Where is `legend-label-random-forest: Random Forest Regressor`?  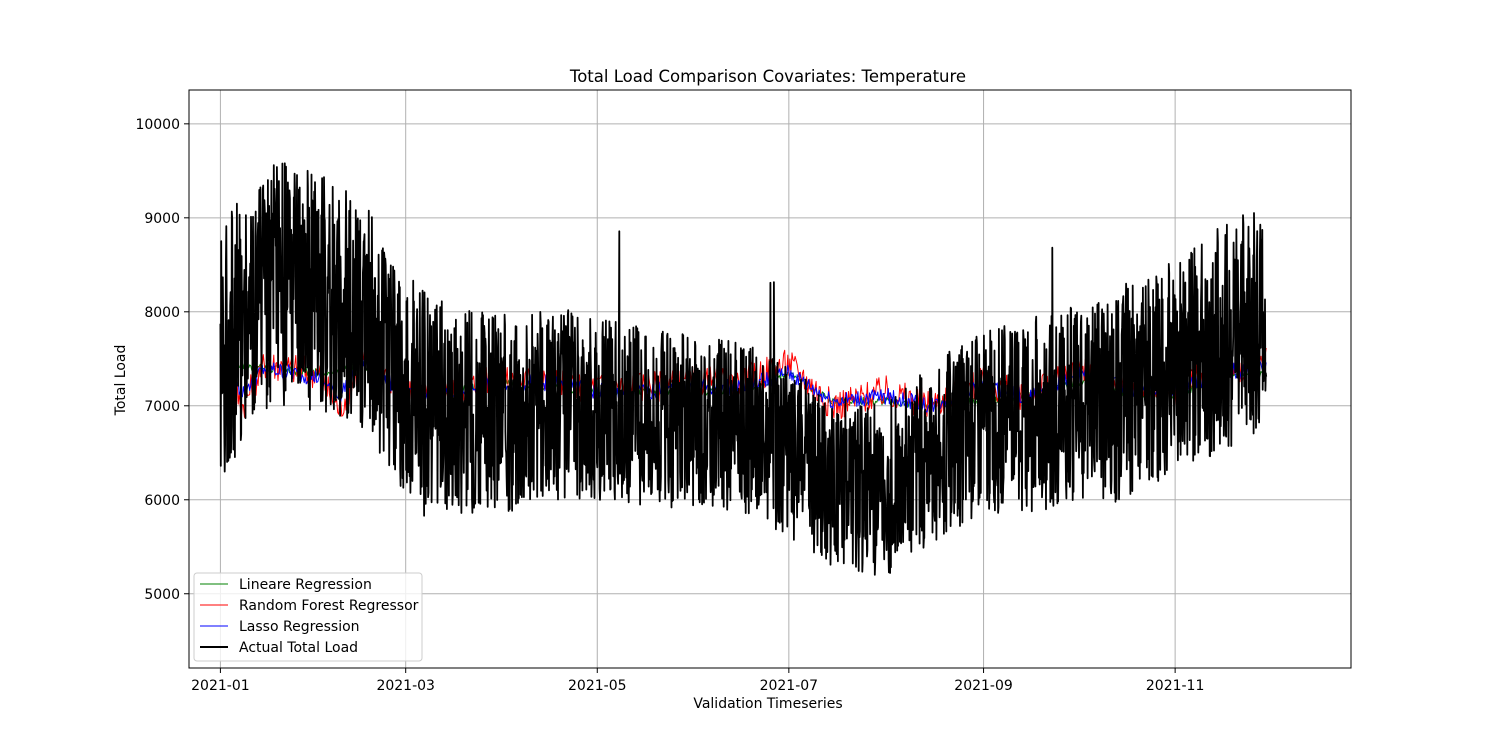
legend-label-random-forest: Random Forest Regressor is located at coordinates (329, 606).